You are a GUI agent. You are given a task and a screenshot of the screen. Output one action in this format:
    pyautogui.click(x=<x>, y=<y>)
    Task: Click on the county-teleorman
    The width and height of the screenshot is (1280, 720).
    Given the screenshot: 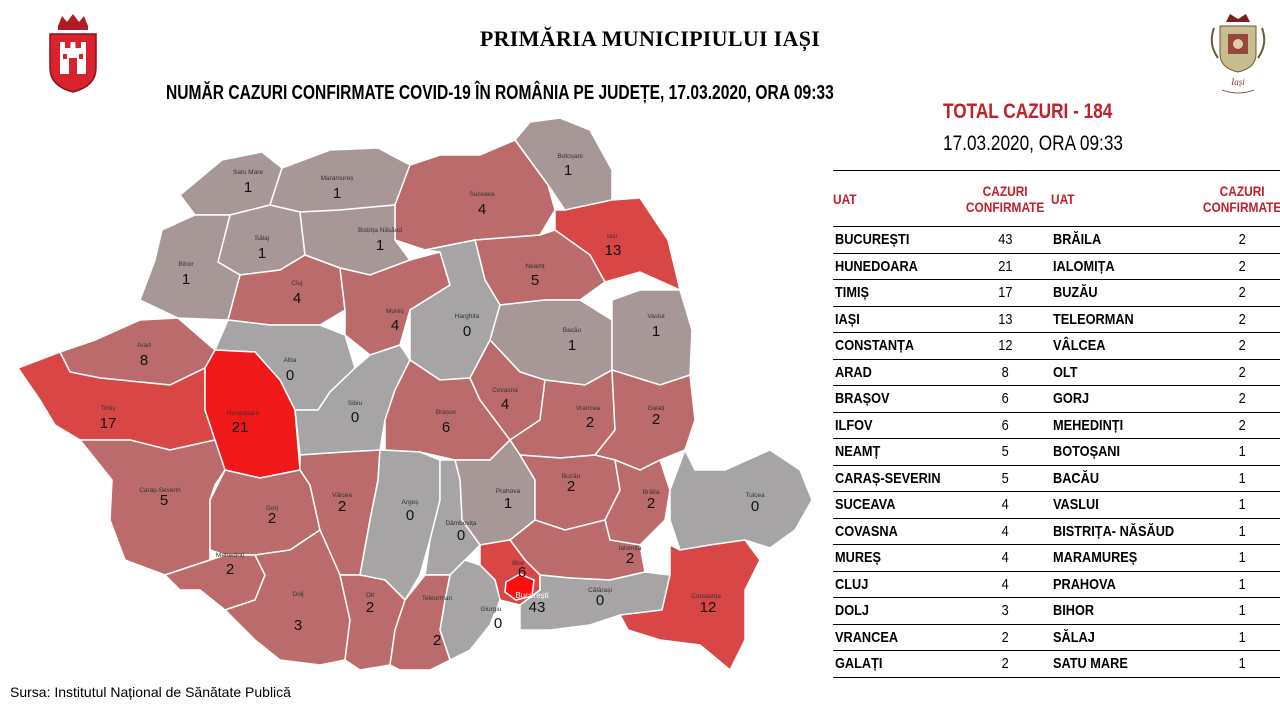 What is the action you would take?
    pyautogui.click(x=420, y=622)
    